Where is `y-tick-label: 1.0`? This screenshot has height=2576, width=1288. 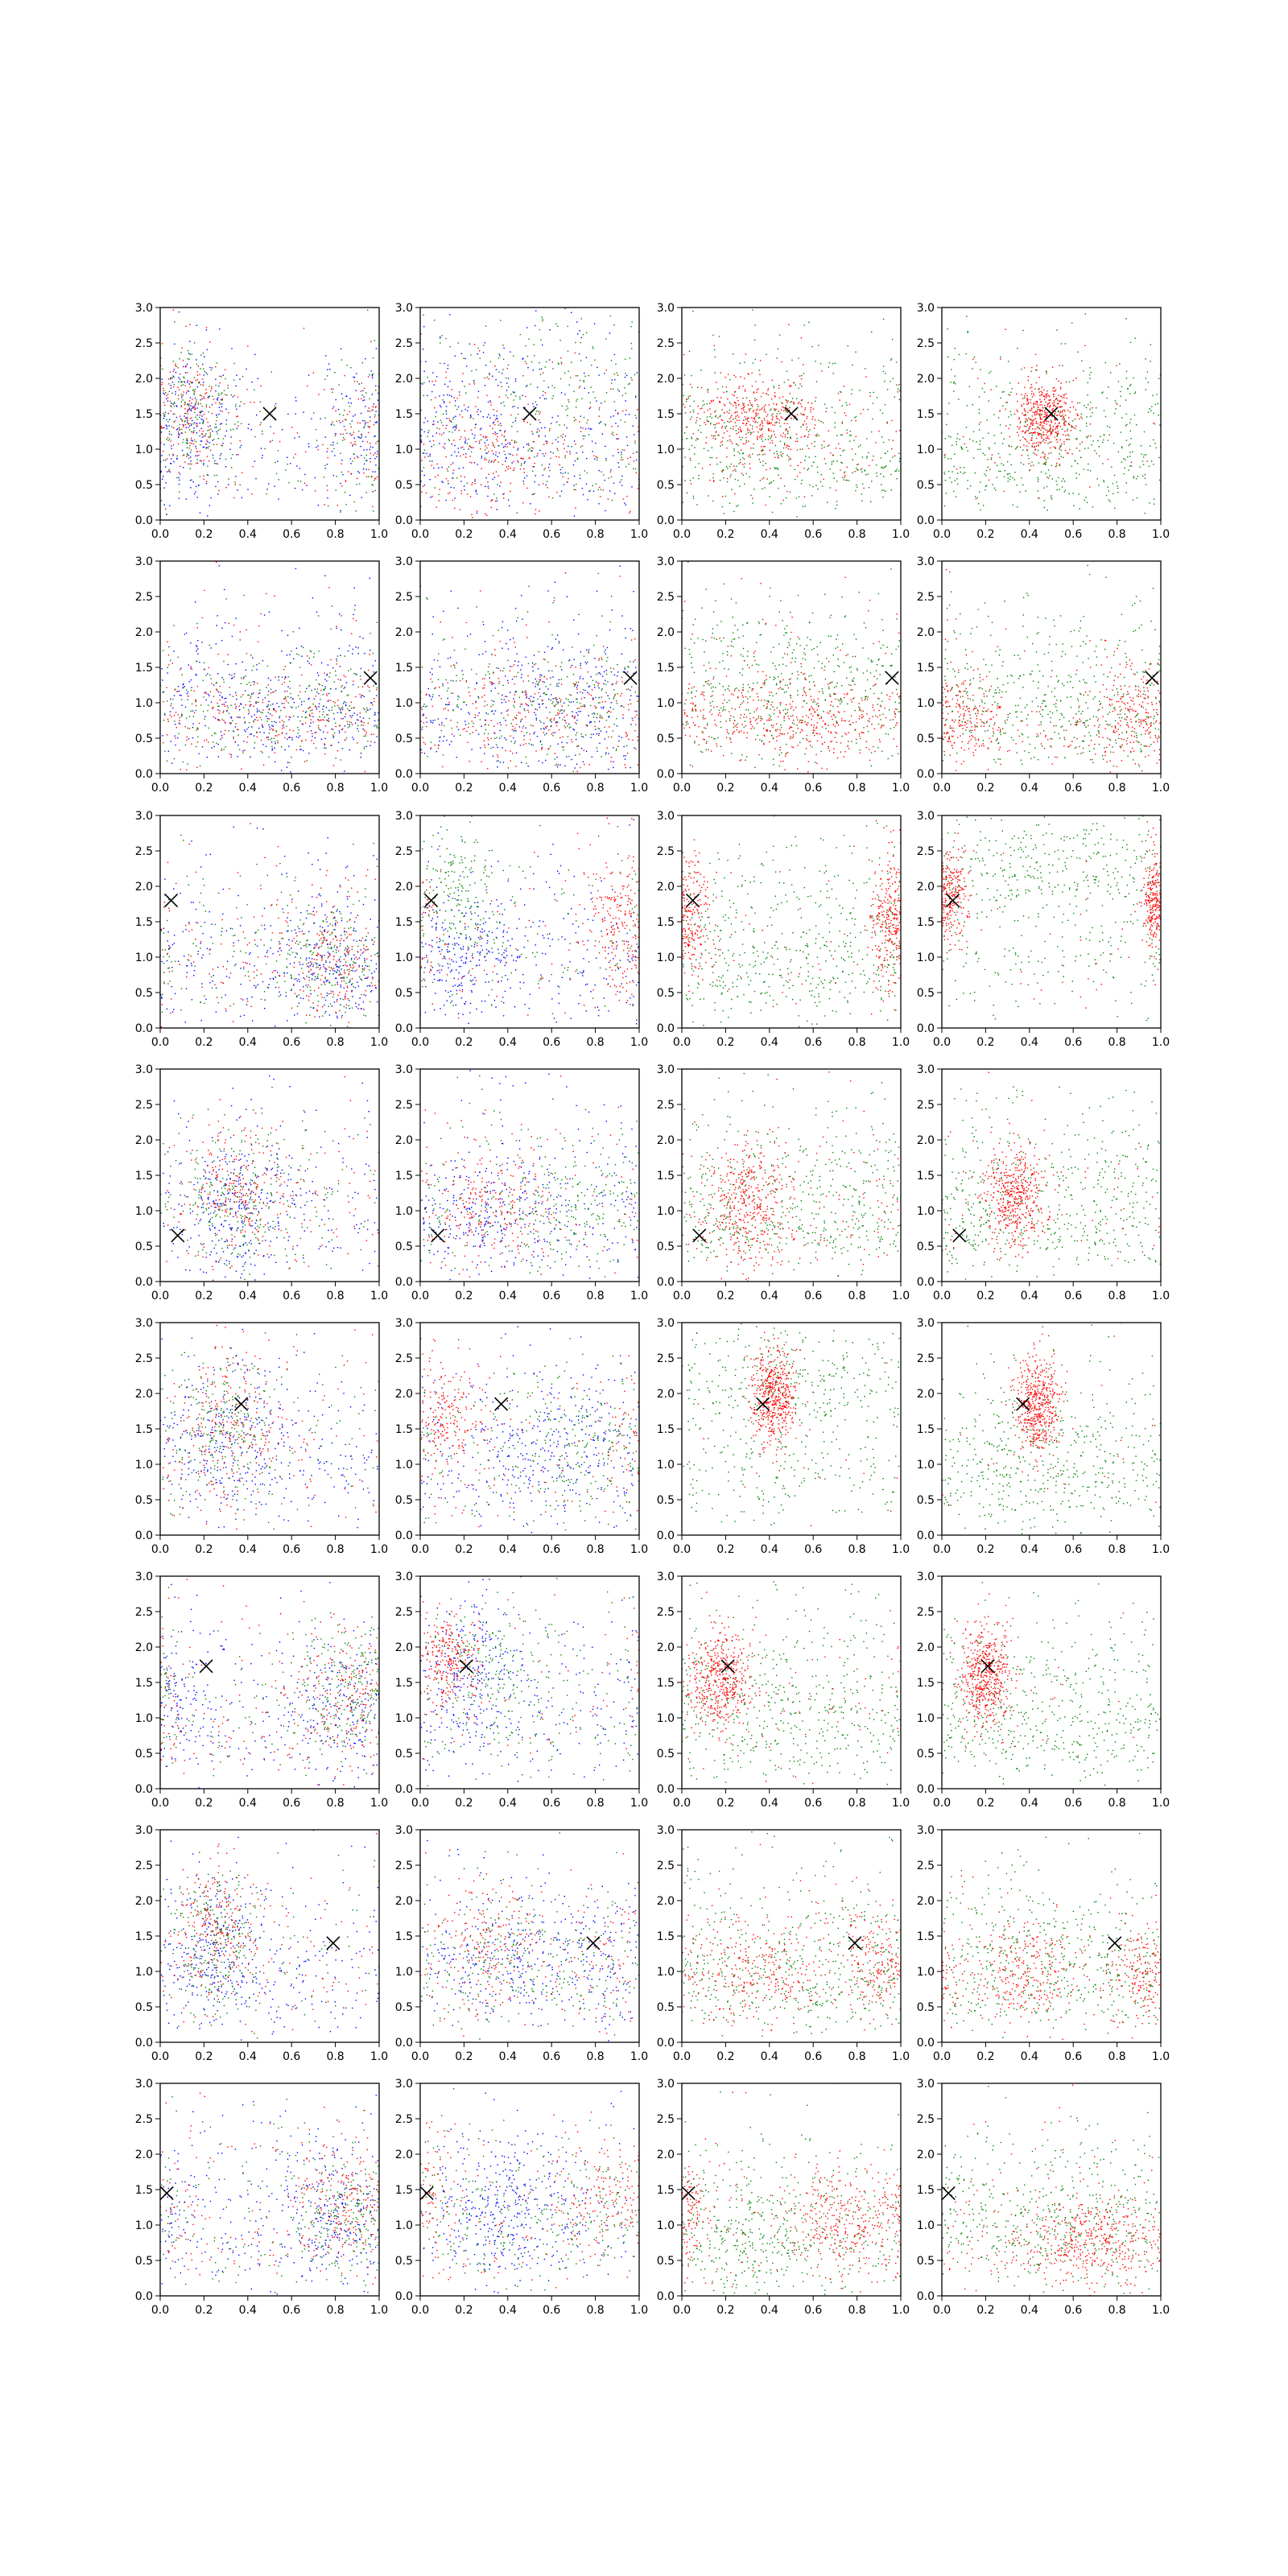
y-tick-label: 1.0 is located at coordinates (666, 450).